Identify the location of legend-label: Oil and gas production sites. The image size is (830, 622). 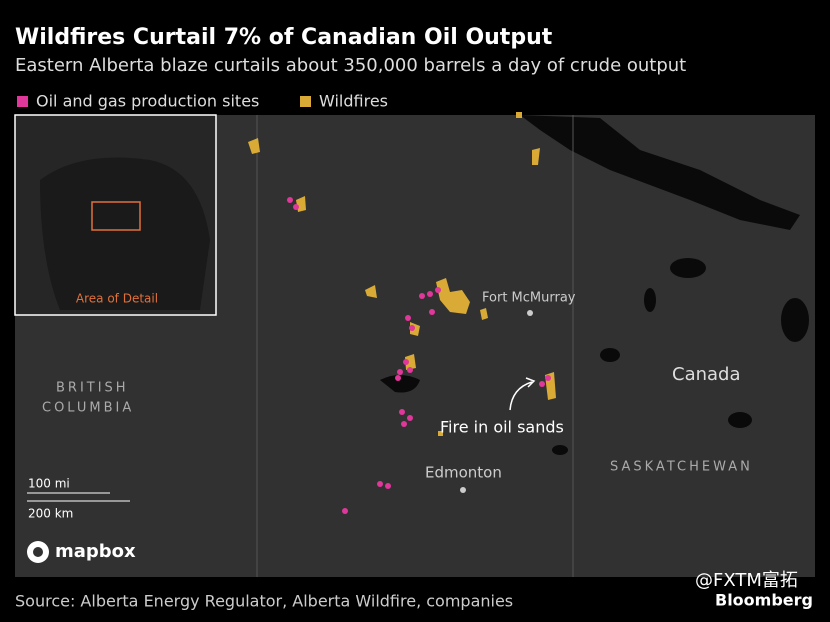
(147, 101).